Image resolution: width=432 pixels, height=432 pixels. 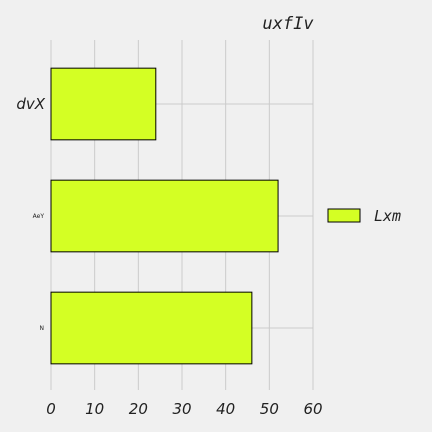 What do you see at coordinates (387, 216) in the screenshot?
I see `legend-label: Lxm` at bounding box center [387, 216].